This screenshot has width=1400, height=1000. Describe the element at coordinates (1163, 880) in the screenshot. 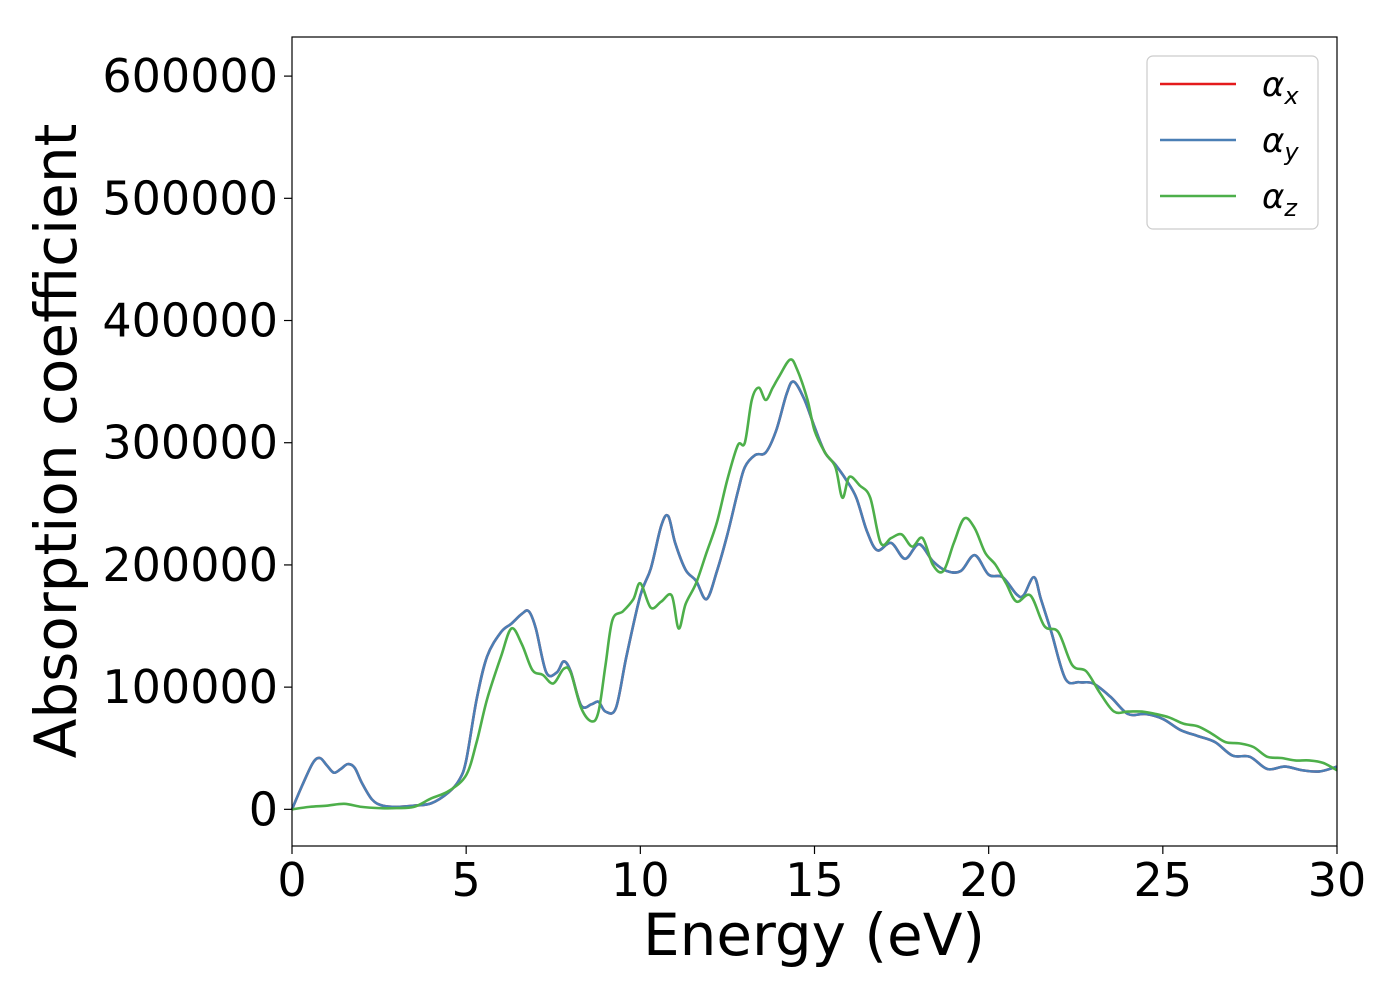

I see `x-tick-label: 25` at that location.